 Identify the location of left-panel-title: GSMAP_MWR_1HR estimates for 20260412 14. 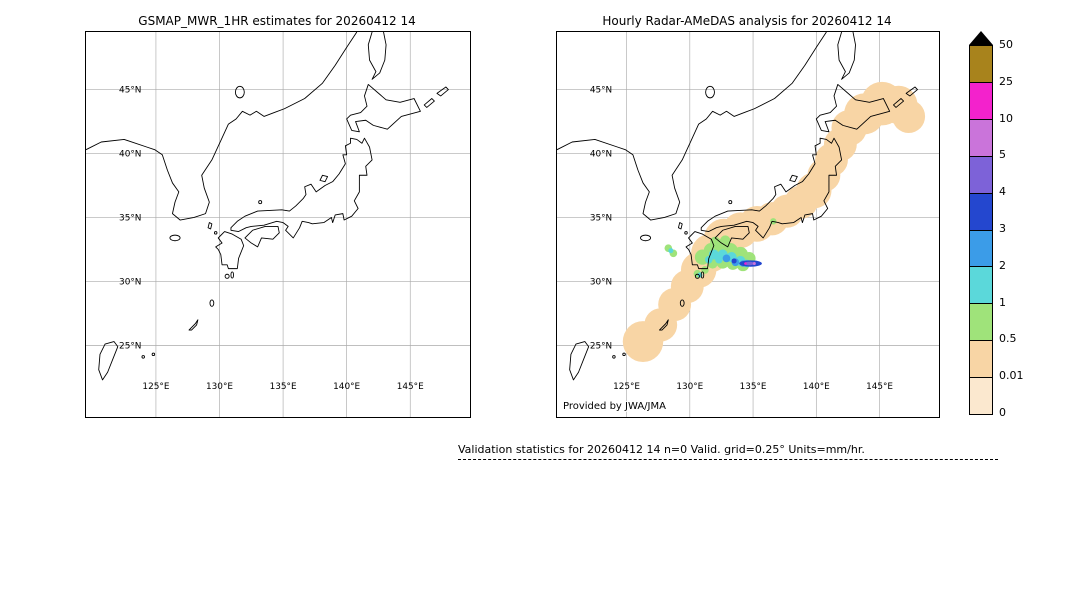
(277, 21).